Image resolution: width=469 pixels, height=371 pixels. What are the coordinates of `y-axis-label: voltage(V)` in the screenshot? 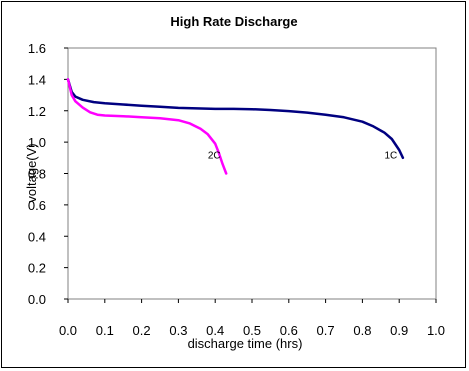 It's located at (31, 172).